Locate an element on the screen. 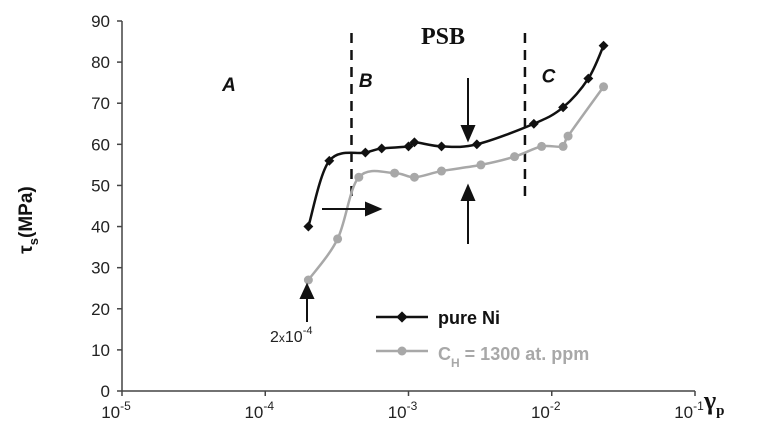 Image resolution: width=761 pixels, height=429 pixels. legend-label-ch-sub: H is located at coordinates (455, 363).